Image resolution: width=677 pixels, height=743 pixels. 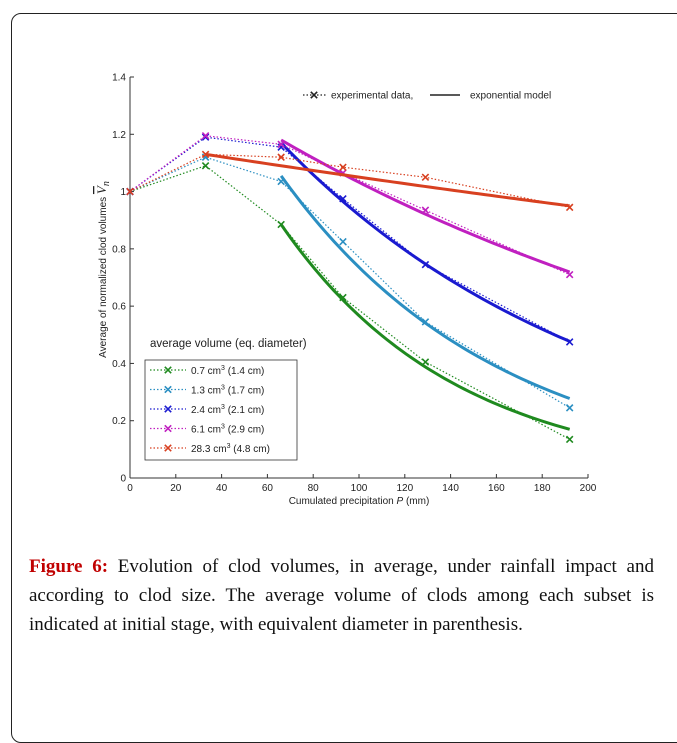 I want to click on data-point-1-3-b, so click(x=343, y=241).